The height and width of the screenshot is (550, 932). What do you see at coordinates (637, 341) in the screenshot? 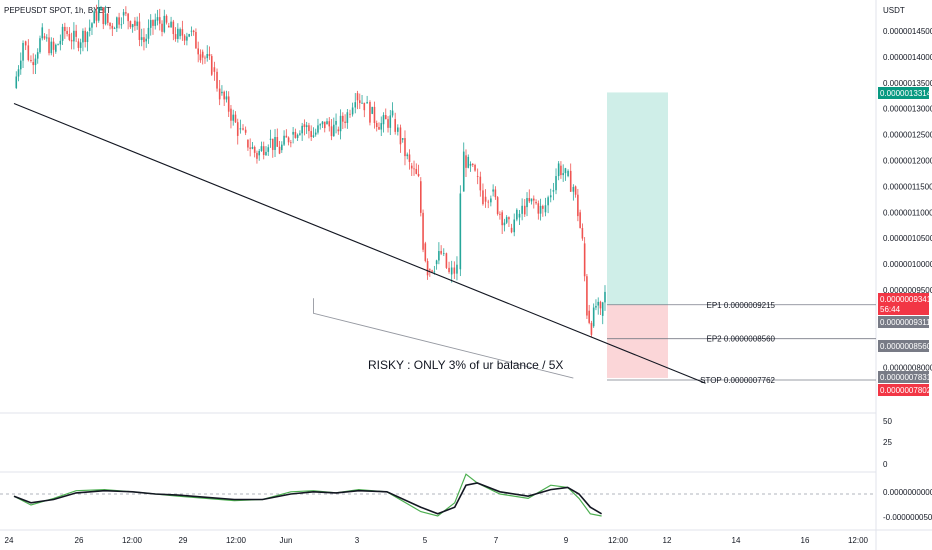
I see `stop-zone` at bounding box center [637, 341].